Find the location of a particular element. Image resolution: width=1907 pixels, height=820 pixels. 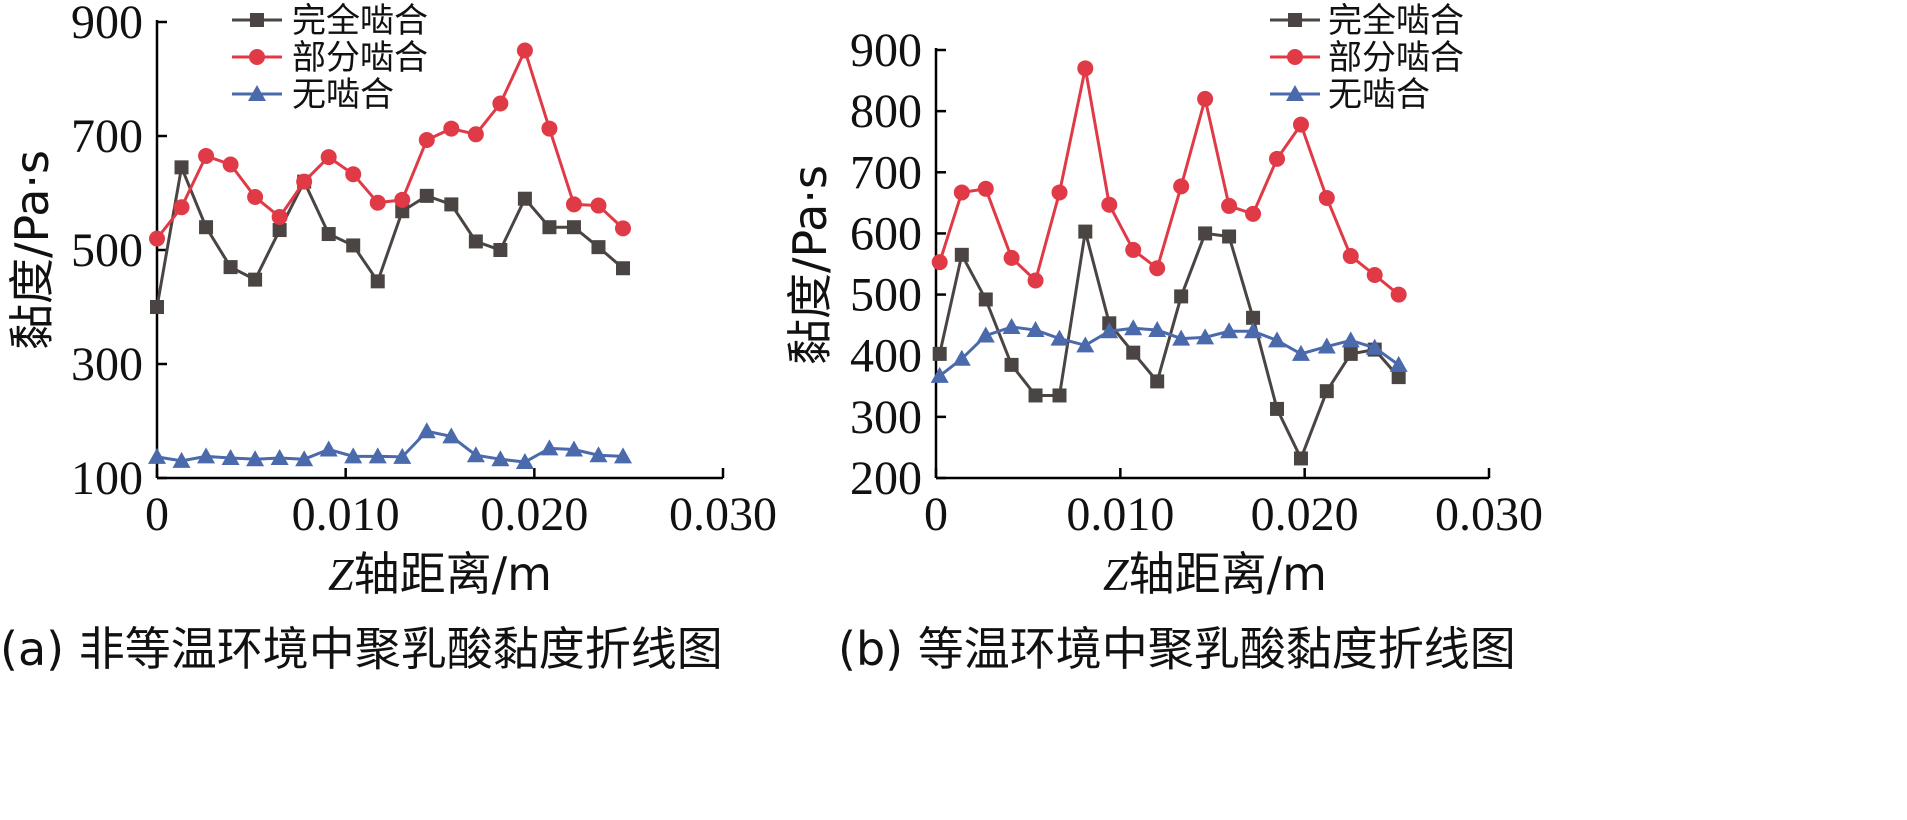

x-tick-label: 0 is located at coordinates (157, 514).